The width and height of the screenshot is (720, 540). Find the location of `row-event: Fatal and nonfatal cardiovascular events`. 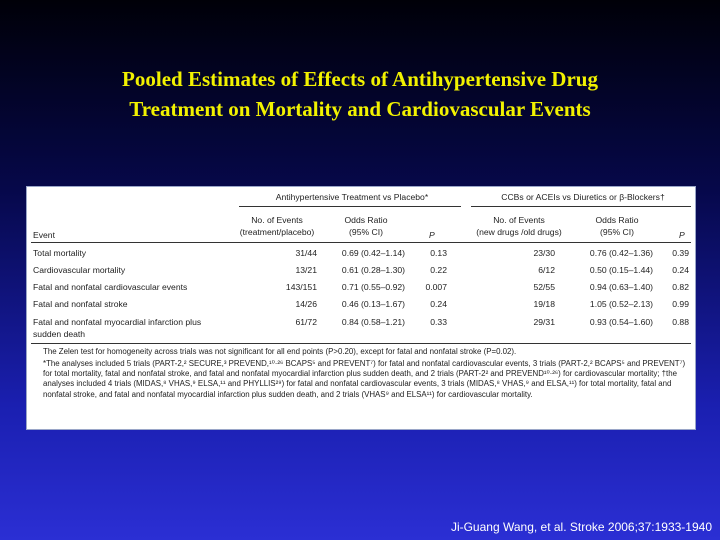

row-event: Fatal and nonfatal cardiovascular events is located at coordinates (110, 287).